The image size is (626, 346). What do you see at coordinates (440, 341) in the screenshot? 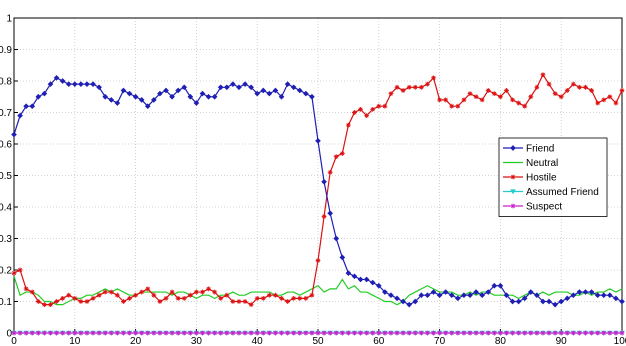
I see `x-tick-label: 70` at bounding box center [440, 341].